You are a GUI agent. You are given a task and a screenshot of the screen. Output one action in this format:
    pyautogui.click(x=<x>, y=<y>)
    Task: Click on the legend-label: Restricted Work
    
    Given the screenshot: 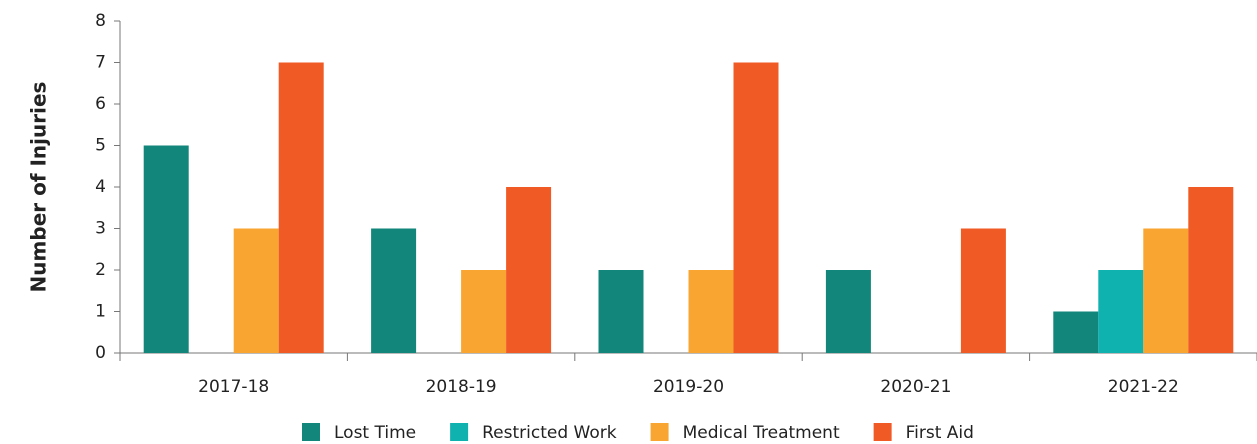 What is the action you would take?
    pyautogui.click(x=549, y=433)
    